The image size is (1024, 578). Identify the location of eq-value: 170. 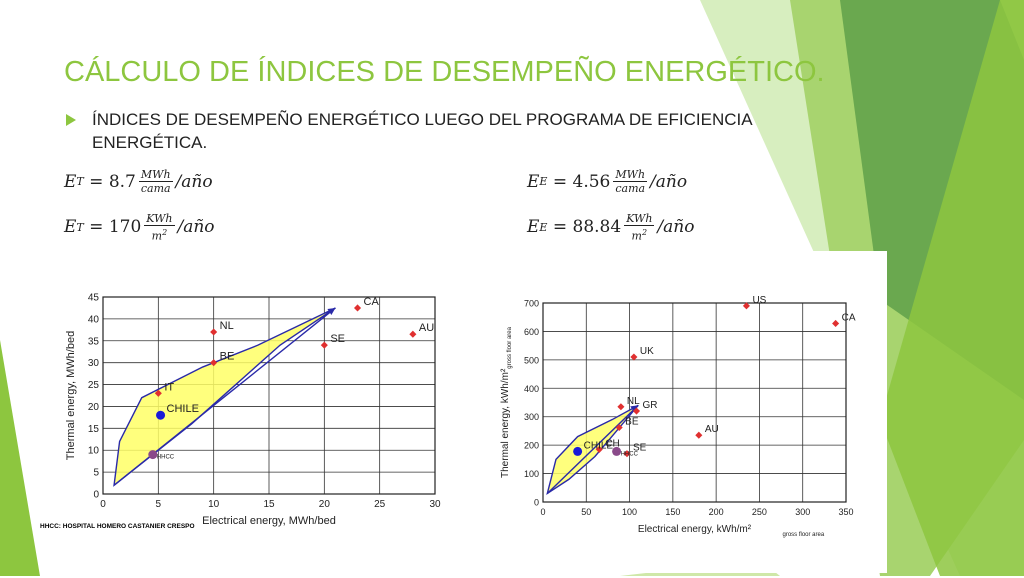
(125, 227).